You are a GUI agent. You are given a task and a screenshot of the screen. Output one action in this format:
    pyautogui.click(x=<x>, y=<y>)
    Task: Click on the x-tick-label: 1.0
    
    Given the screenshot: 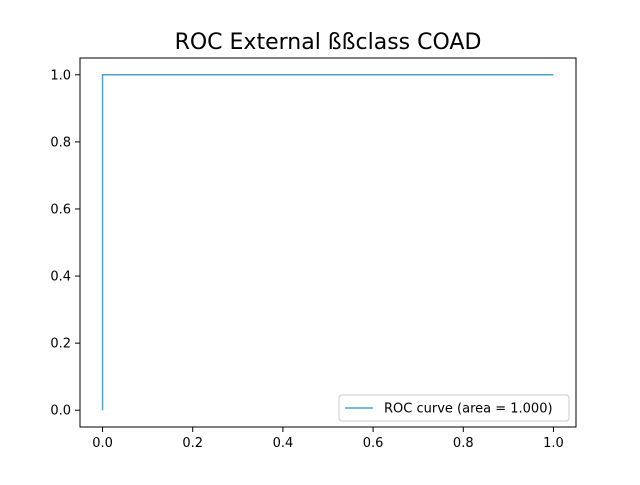 What is the action you would take?
    pyautogui.click(x=553, y=443)
    